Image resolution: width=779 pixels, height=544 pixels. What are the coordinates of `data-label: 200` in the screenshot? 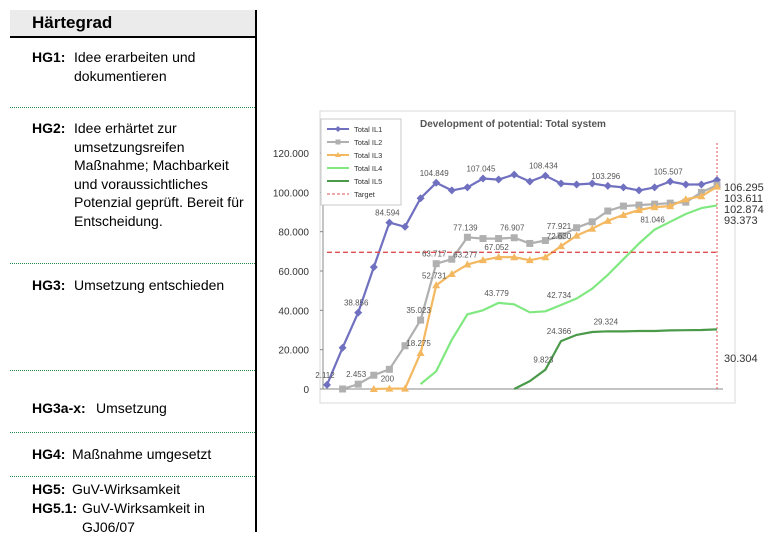 It's located at (388, 379).